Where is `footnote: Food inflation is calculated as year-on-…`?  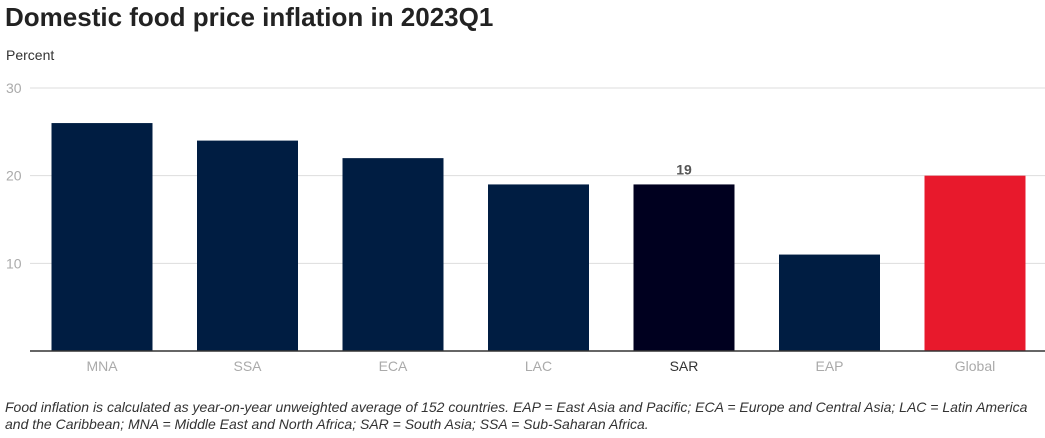 footnote: Food inflation is calculated as year-on-… is located at coordinates (516, 415).